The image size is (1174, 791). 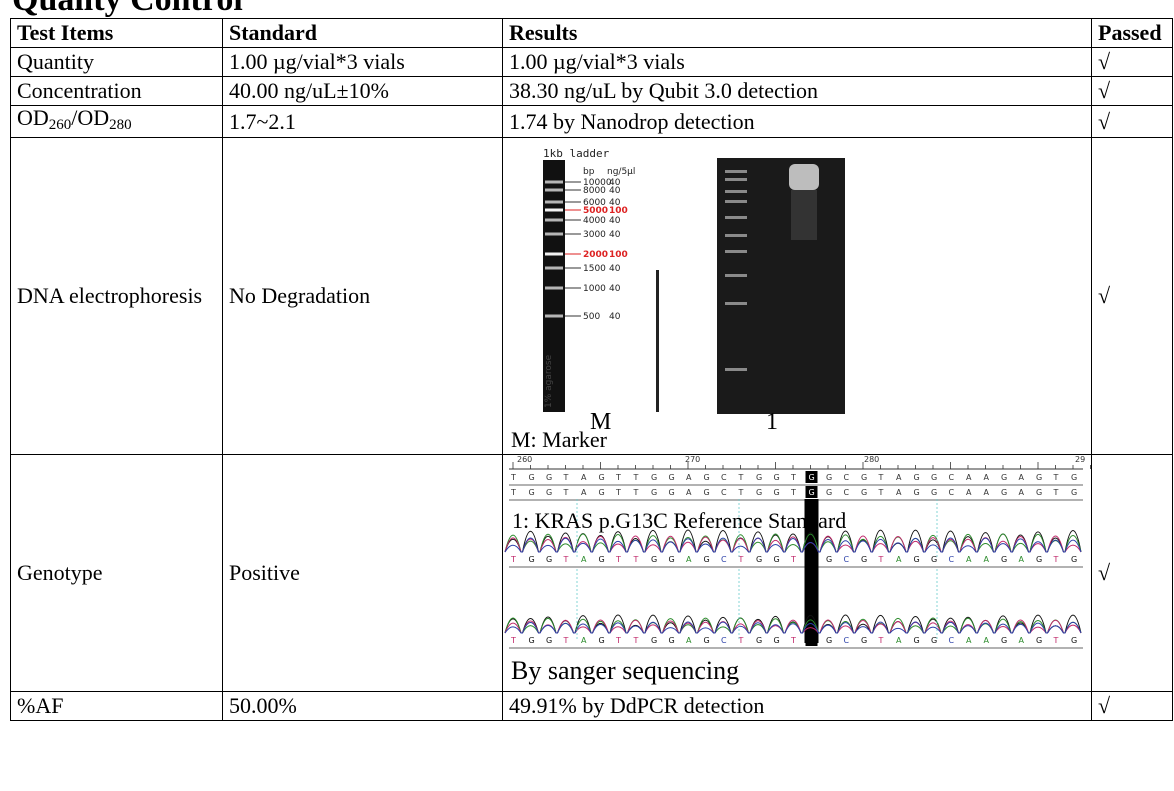 What do you see at coordinates (797, 91) in the screenshot?
I see `result-cell: 38.30 ng/uL by Qubit 3.0 detection` at bounding box center [797, 91].